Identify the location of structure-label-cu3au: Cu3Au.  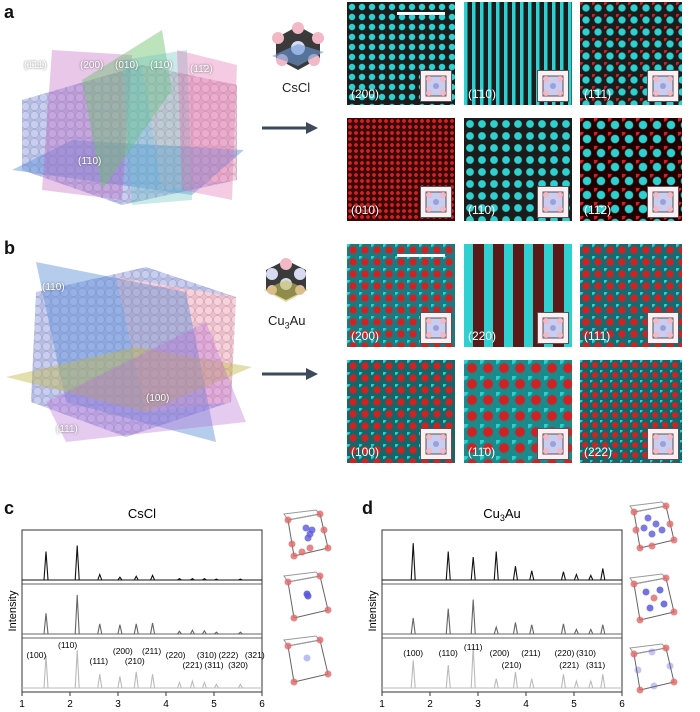
(287, 322).